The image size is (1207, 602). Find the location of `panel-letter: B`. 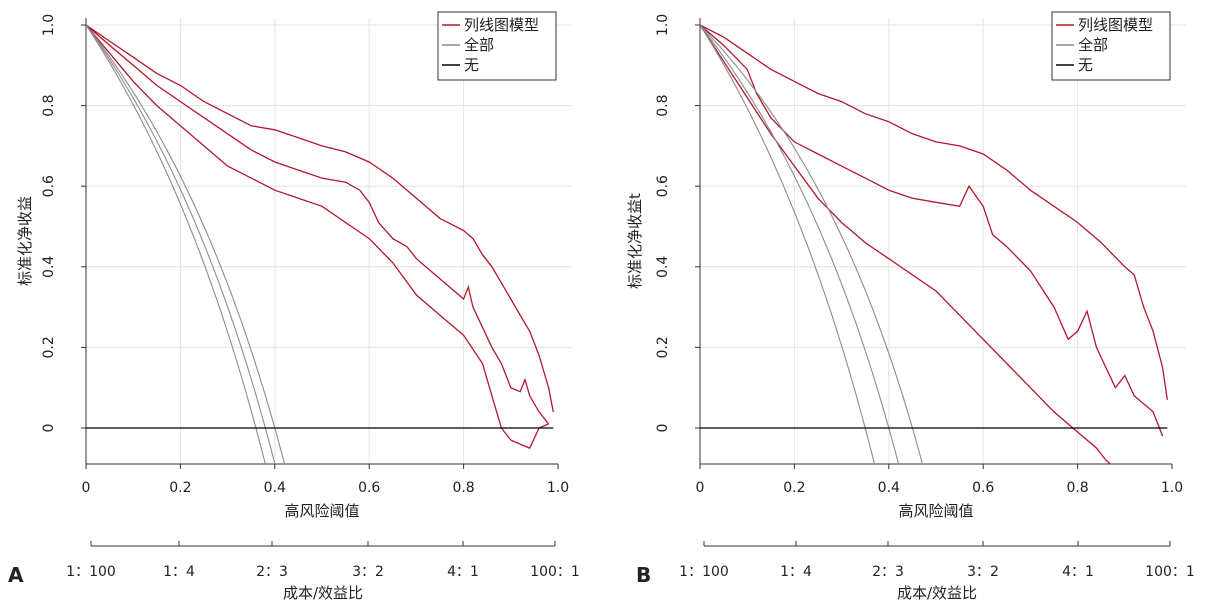

panel-letter: B is located at coordinates (643, 575).